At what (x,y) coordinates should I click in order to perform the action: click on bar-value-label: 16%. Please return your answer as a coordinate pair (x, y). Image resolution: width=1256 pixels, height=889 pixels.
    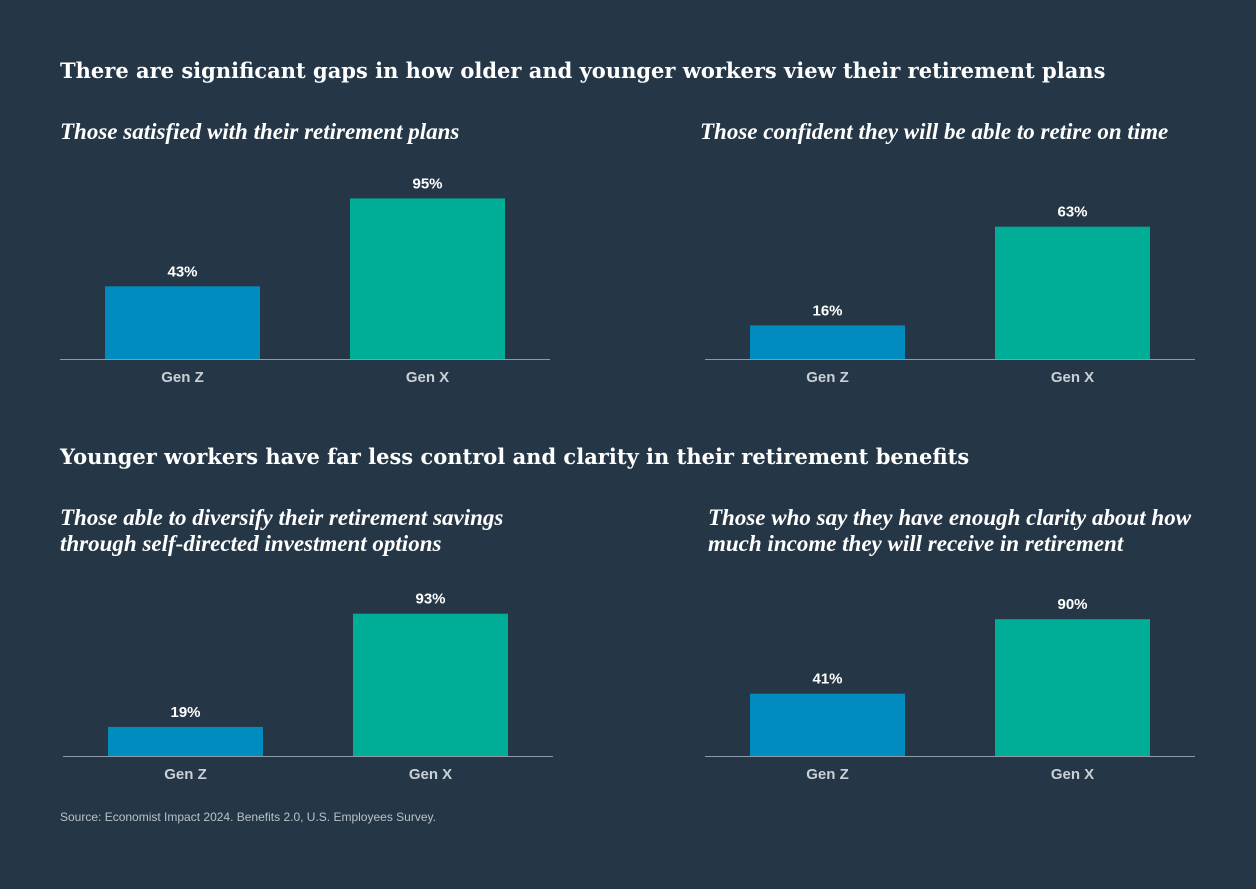
    Looking at the image, I should click on (827, 310).